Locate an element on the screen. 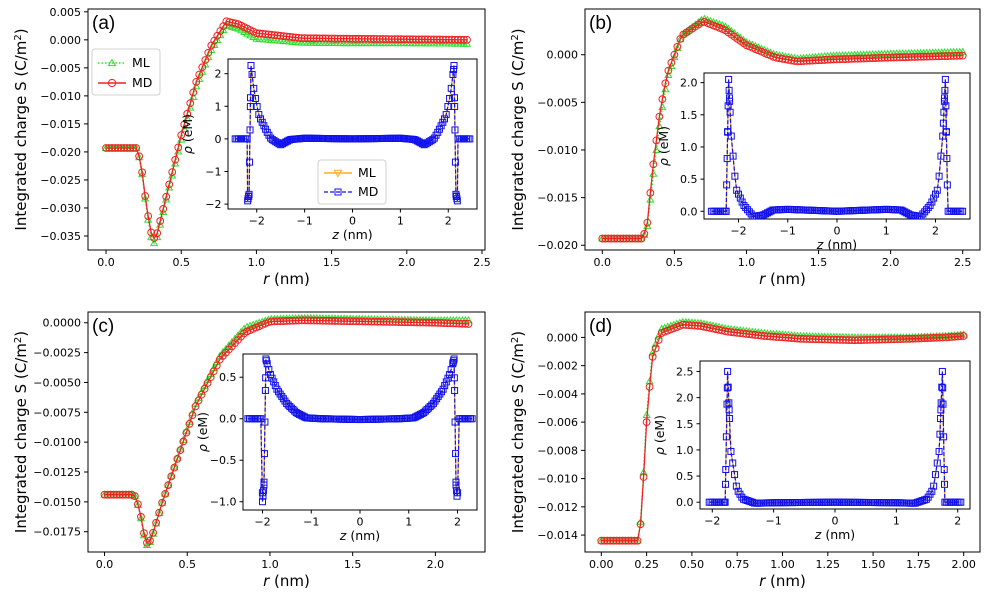 This screenshot has height=596, width=987. y-axis-label-sup: 2 is located at coordinates (515, 340).